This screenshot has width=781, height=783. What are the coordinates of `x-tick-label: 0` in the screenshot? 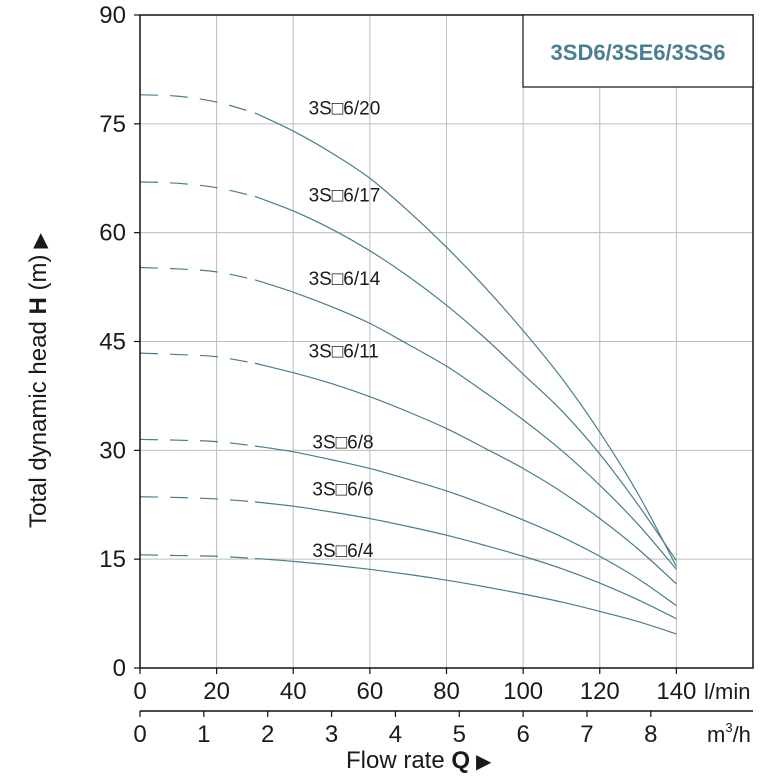 It's located at (139, 691).